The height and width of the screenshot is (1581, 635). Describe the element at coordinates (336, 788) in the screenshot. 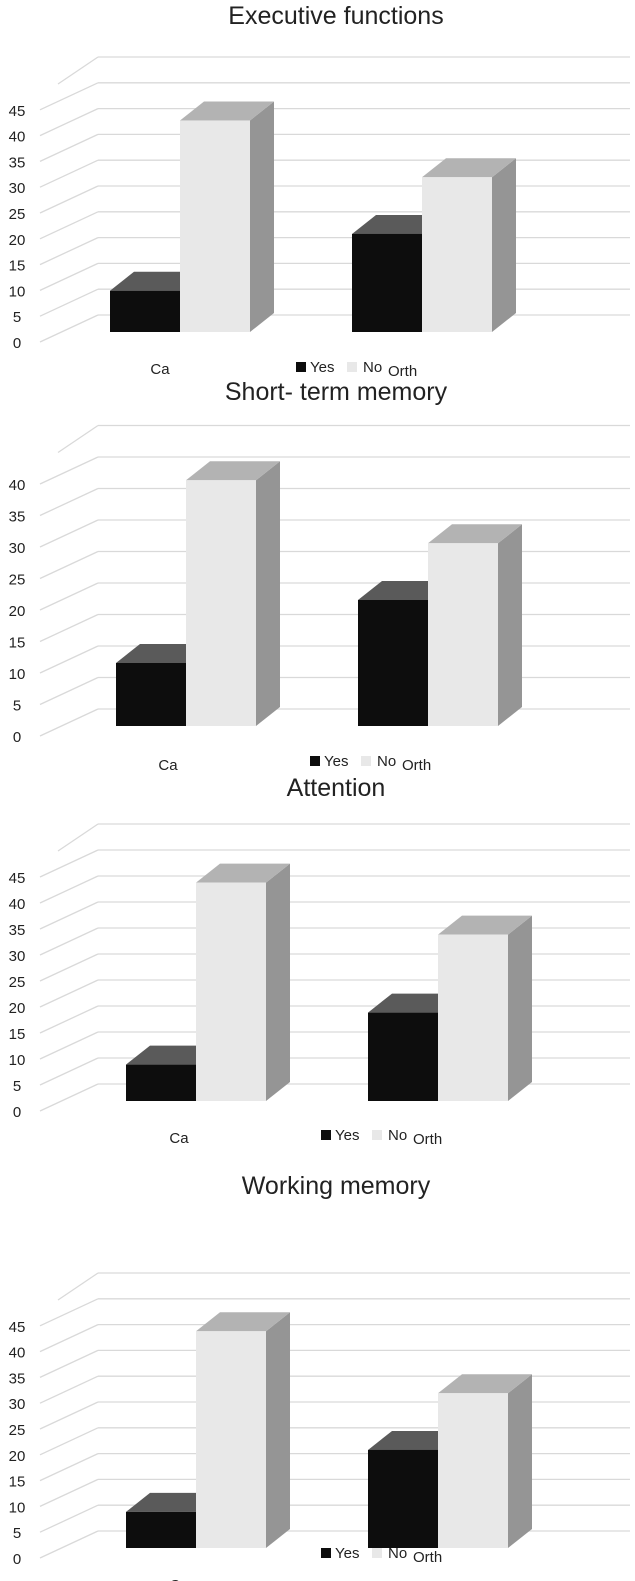

I see `chart-title: Attention` at that location.